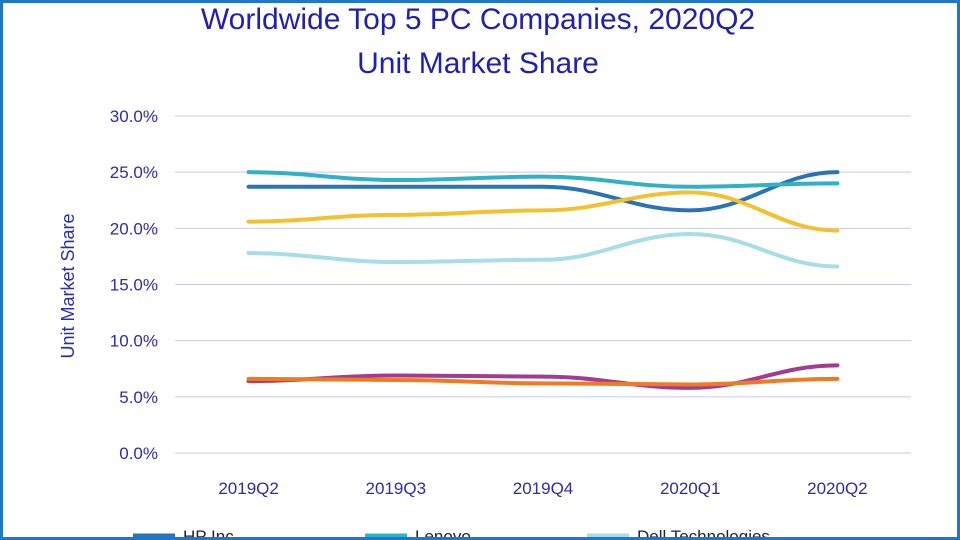 Image resolution: width=960 pixels, height=540 pixels. What do you see at coordinates (396, 488) in the screenshot?
I see `x-tick-label: 2019Q3` at bounding box center [396, 488].